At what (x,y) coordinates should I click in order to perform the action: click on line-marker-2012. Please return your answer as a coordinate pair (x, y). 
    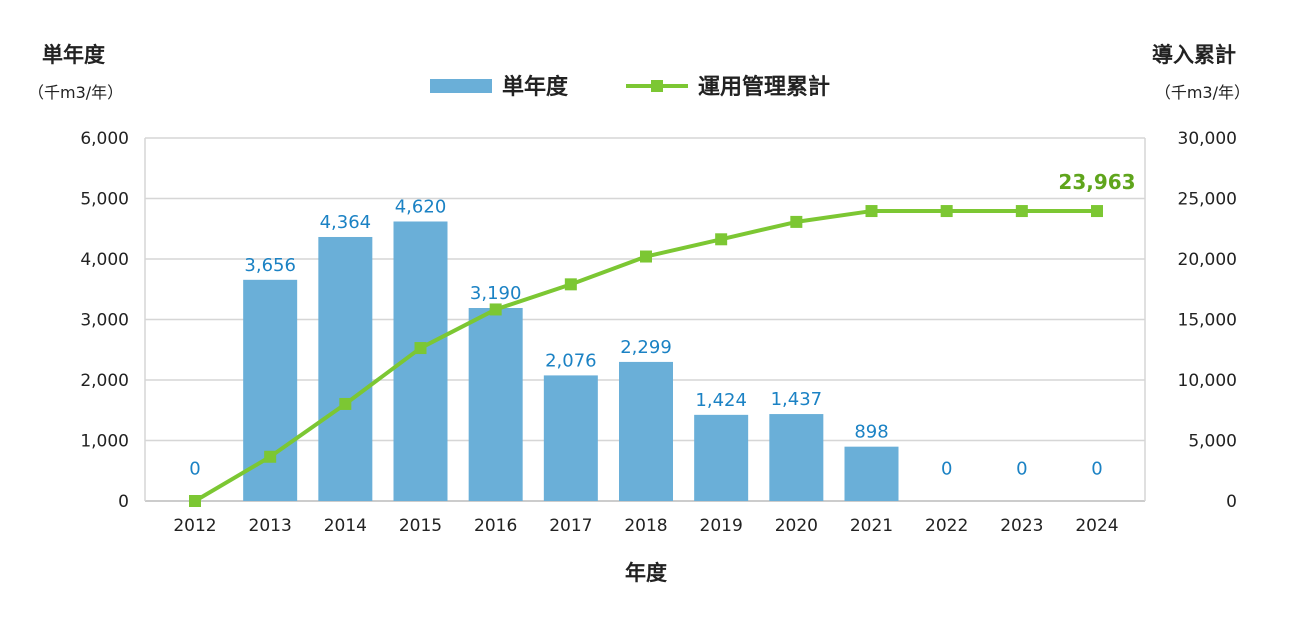
    Looking at the image, I should click on (195, 501).